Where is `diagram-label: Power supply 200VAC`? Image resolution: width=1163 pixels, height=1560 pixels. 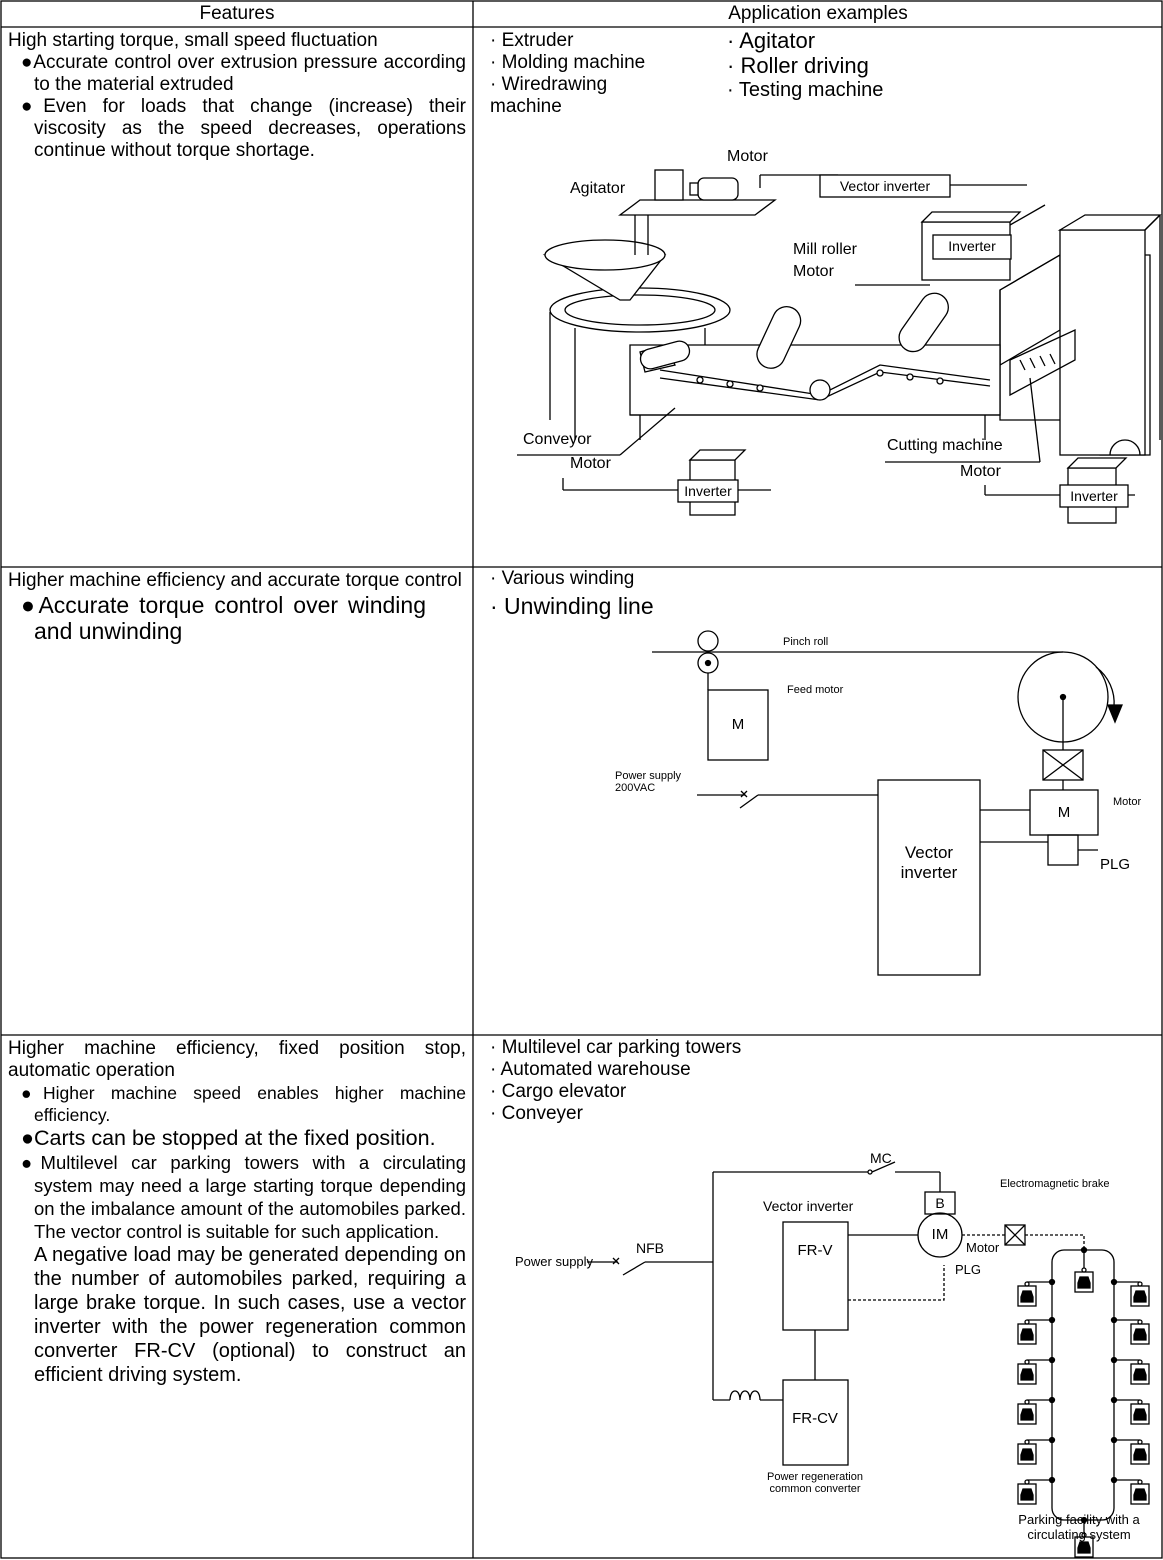
diagram-label: Power supply 200VAC is located at coordinates (648, 782).